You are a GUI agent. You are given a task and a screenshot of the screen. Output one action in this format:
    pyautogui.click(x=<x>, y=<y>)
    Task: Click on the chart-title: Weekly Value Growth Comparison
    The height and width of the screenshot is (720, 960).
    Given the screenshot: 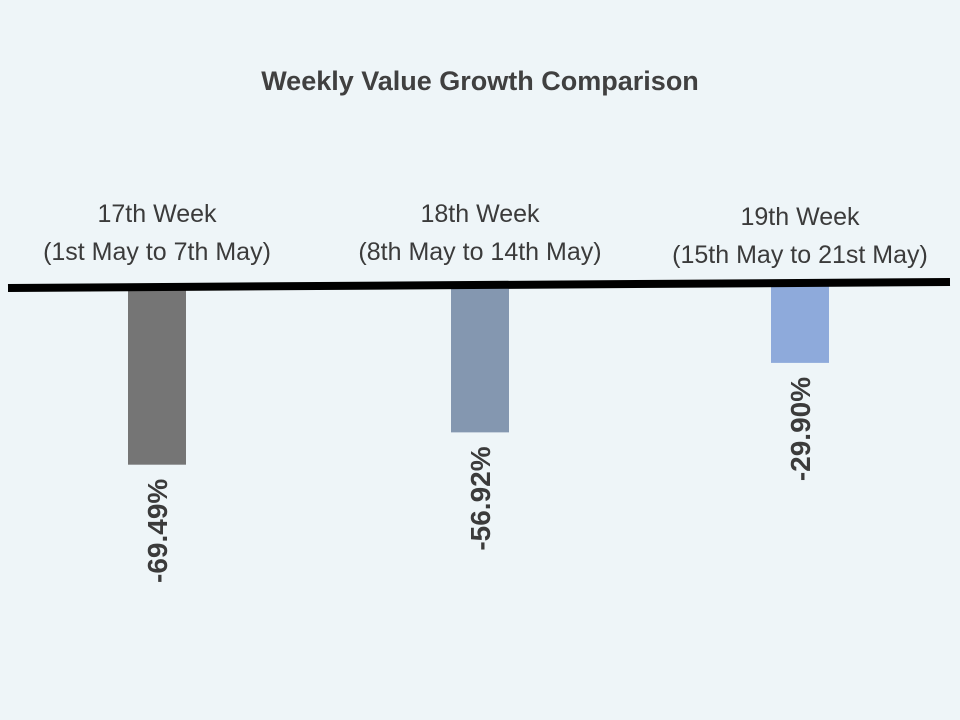 What is the action you would take?
    pyautogui.click(x=480, y=81)
    